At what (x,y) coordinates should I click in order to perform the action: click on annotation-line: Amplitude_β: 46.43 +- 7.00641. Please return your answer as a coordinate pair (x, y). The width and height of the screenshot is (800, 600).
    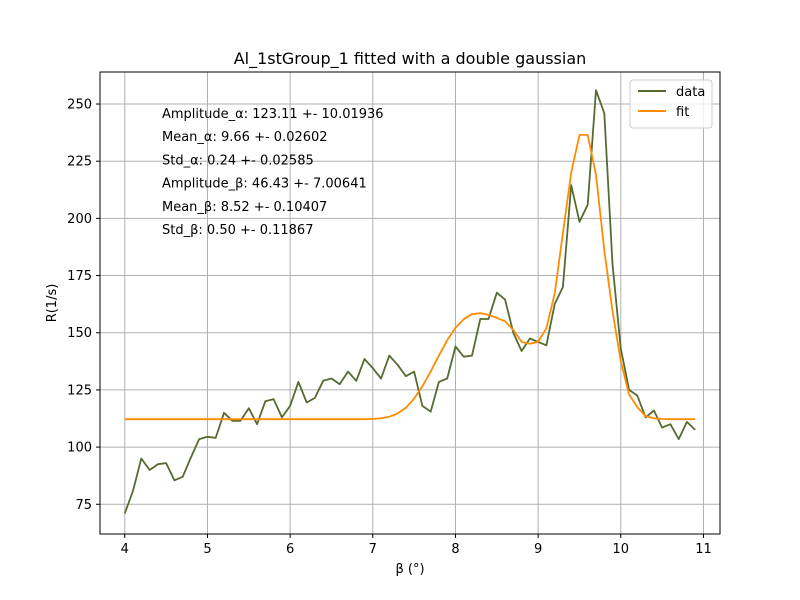
    Looking at the image, I should click on (264, 184).